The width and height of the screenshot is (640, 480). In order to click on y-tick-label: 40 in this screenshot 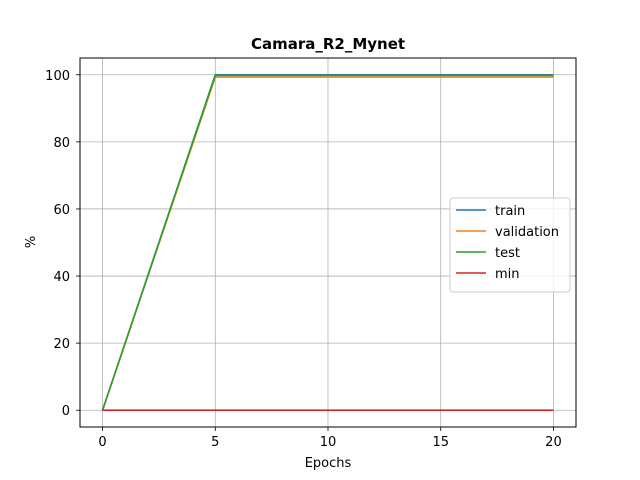, I will do `click(61, 277)`.